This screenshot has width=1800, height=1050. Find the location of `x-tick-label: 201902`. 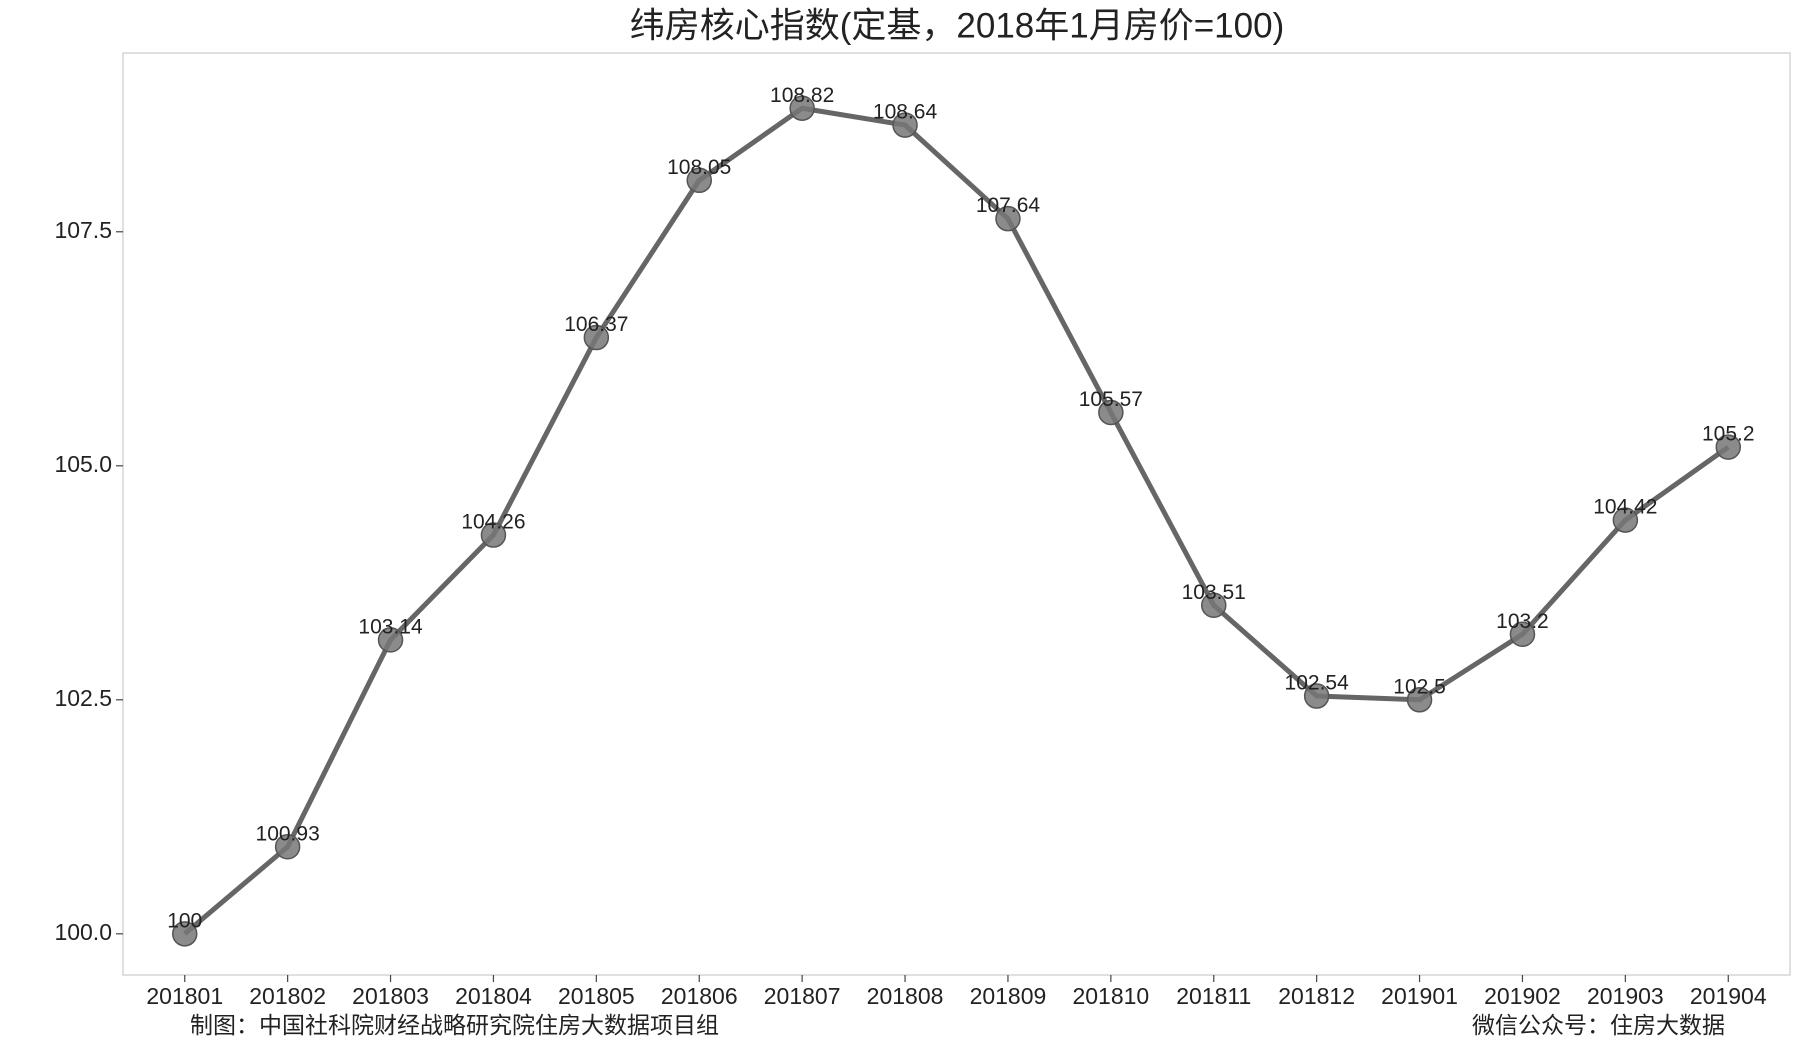

x-tick-label: 201902 is located at coordinates (1522, 996).